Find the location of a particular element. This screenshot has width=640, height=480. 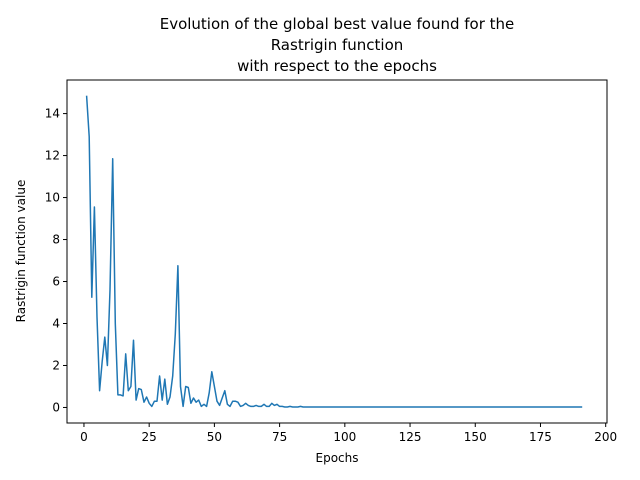

y-tick-label: 12 is located at coordinates (52, 156).